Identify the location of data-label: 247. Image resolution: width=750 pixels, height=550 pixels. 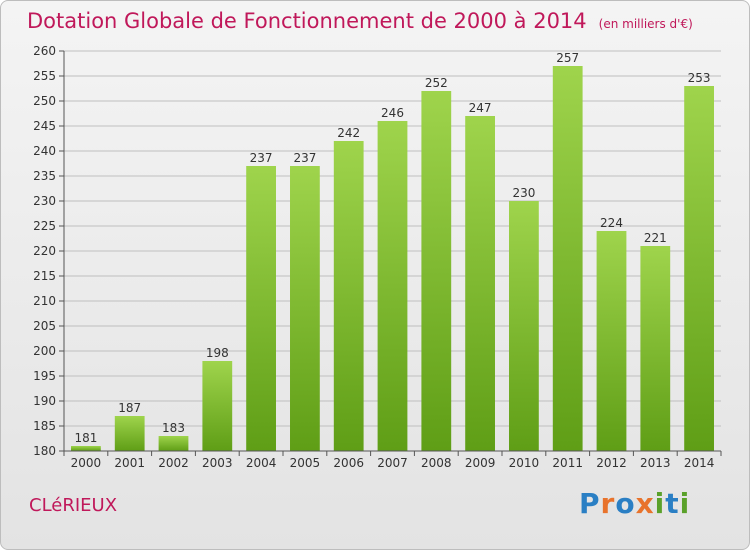
(480, 108).